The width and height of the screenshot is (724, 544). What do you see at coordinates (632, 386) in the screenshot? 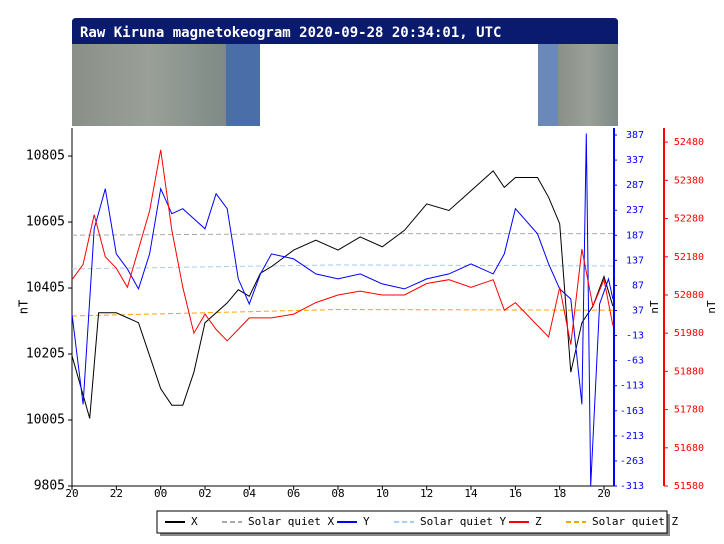
I see `y2-tick-label: -113` at bounding box center [632, 386].